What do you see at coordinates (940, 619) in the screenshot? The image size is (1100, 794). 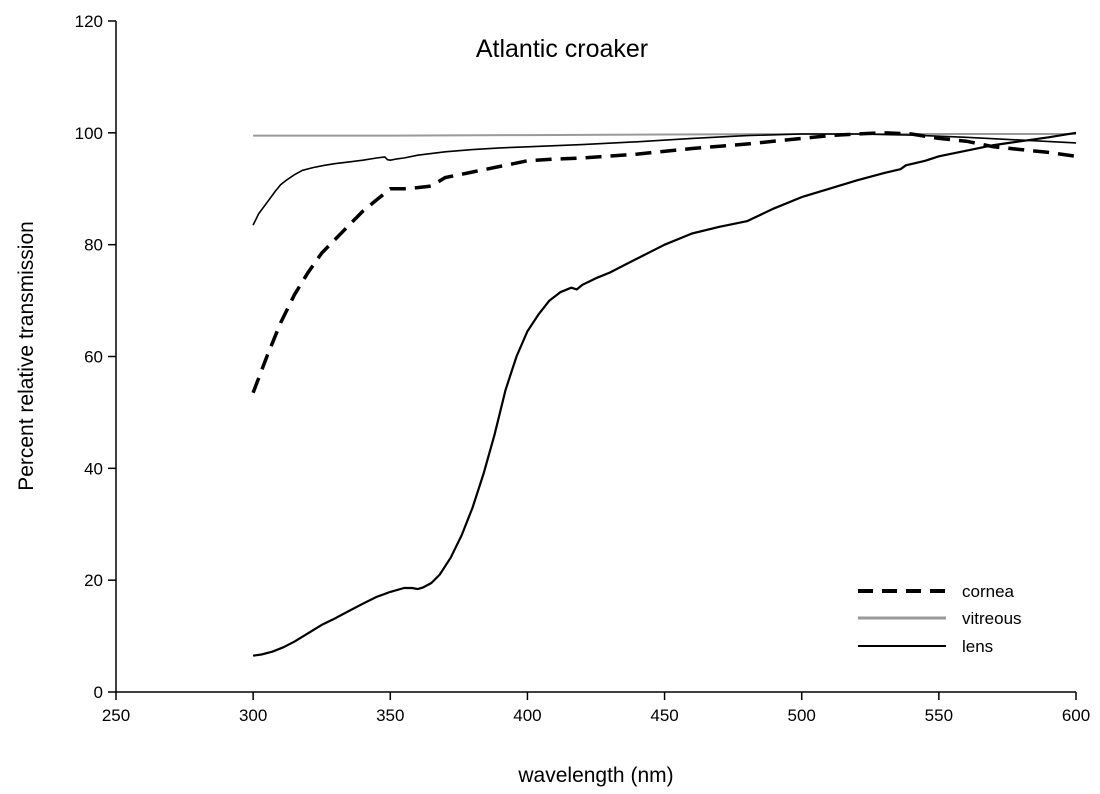 I see `legend: cornea vitreous lens` at bounding box center [940, 619].